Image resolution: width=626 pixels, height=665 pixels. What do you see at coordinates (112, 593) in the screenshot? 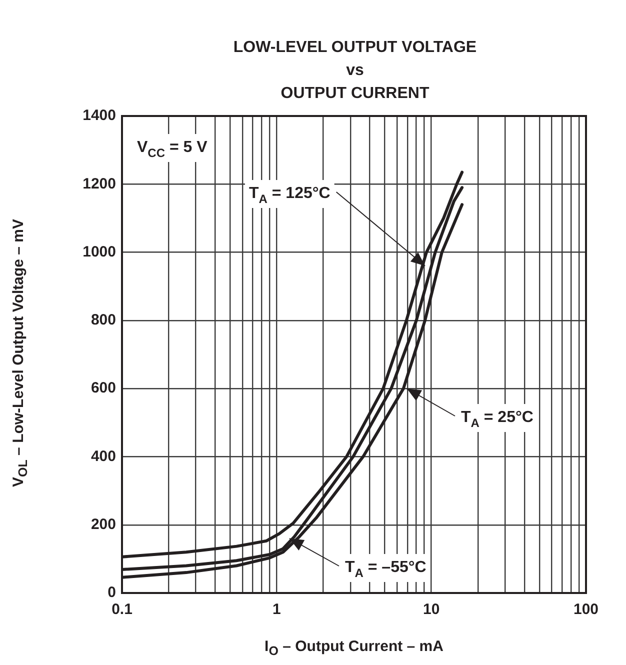
I see `y-tick-label: 0` at bounding box center [112, 593].